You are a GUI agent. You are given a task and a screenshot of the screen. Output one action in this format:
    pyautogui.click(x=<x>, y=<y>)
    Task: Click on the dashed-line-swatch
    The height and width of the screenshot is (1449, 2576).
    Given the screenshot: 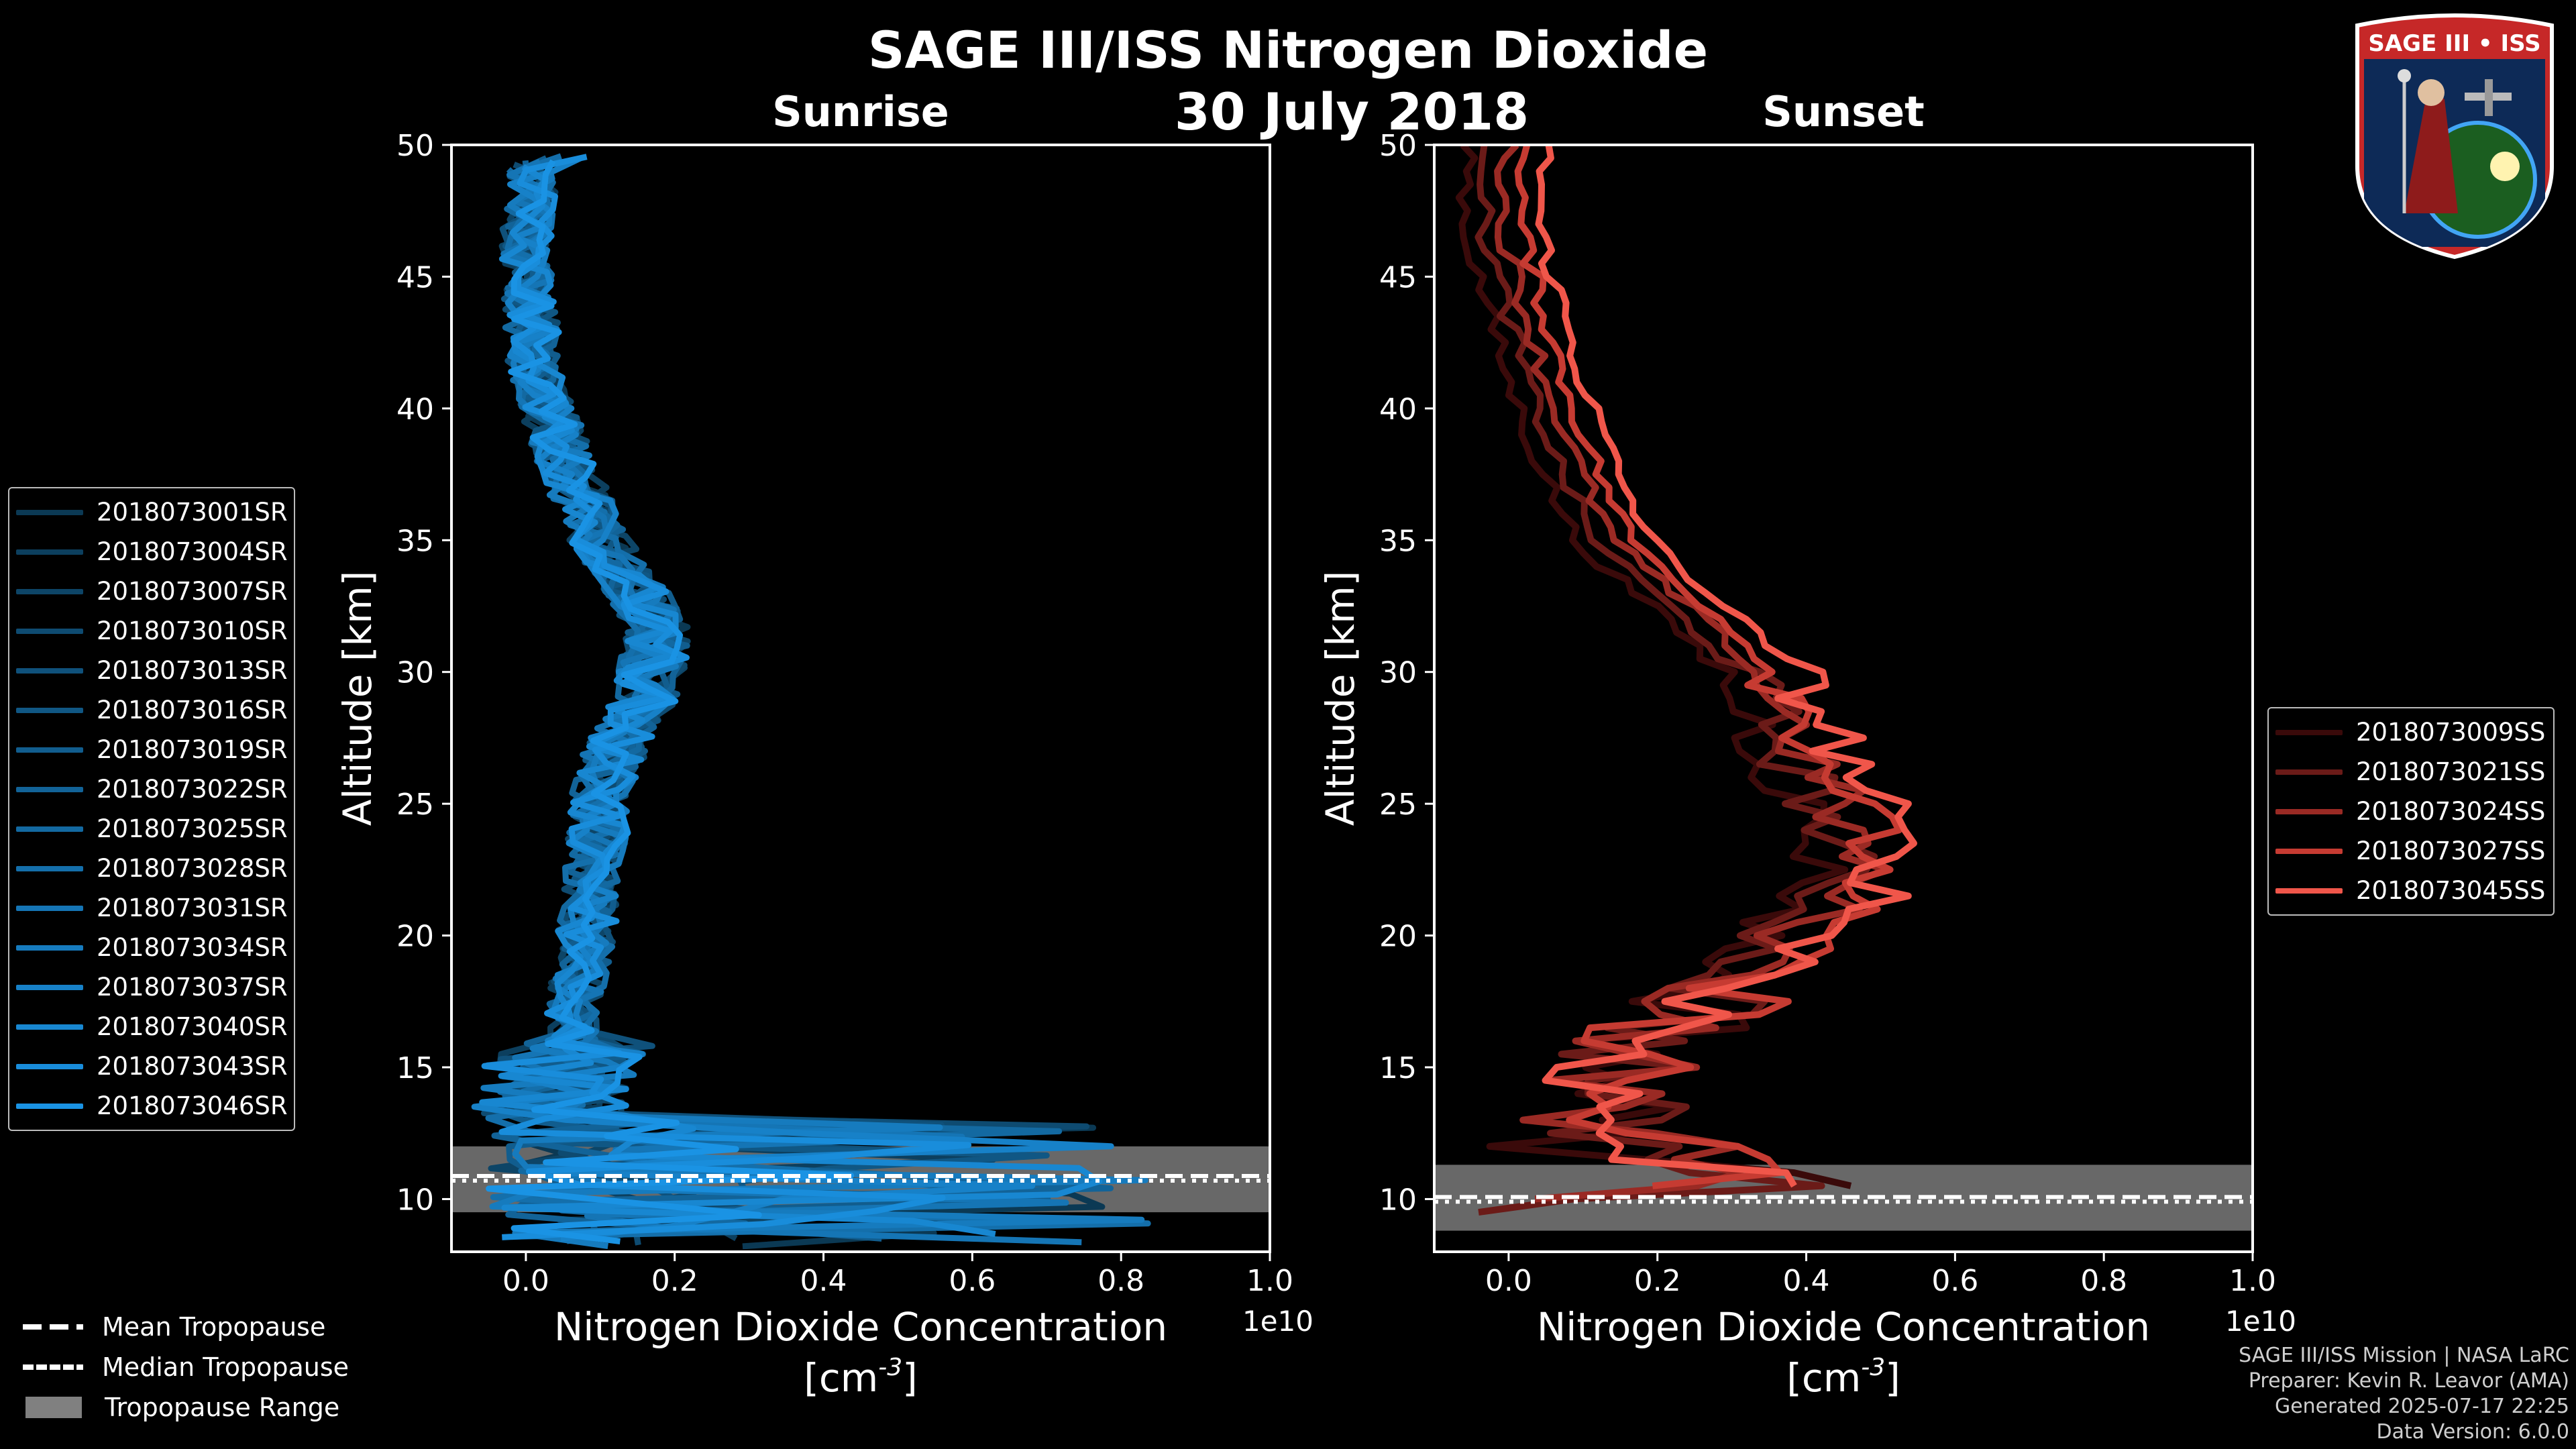 What is the action you would take?
    pyautogui.click(x=53, y=1327)
    